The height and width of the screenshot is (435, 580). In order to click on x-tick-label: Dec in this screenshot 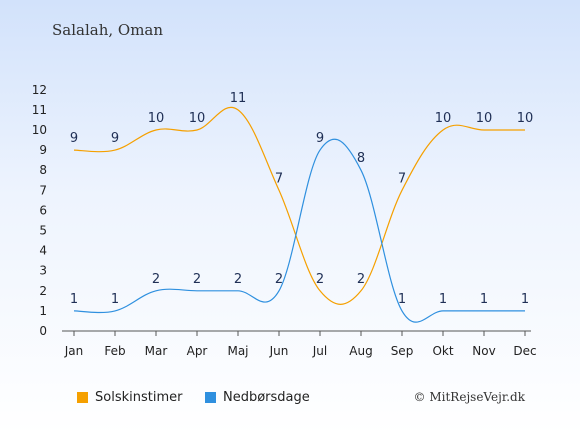, I will do `click(524, 351)`.